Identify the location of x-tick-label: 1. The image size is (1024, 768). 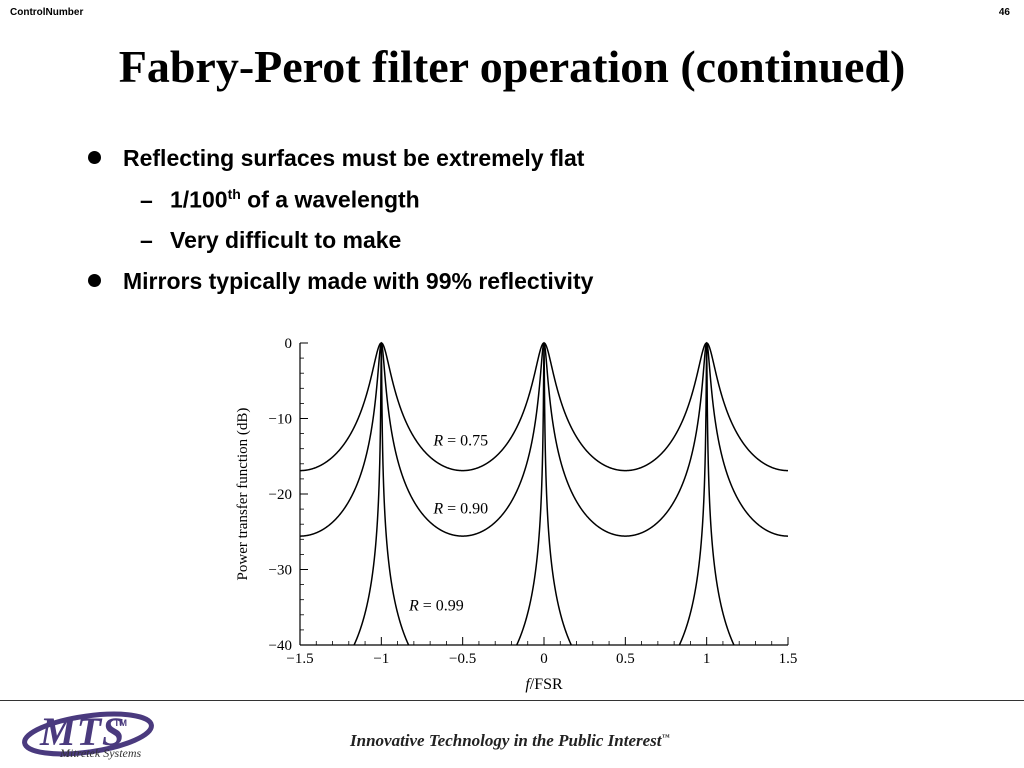
(707, 659).